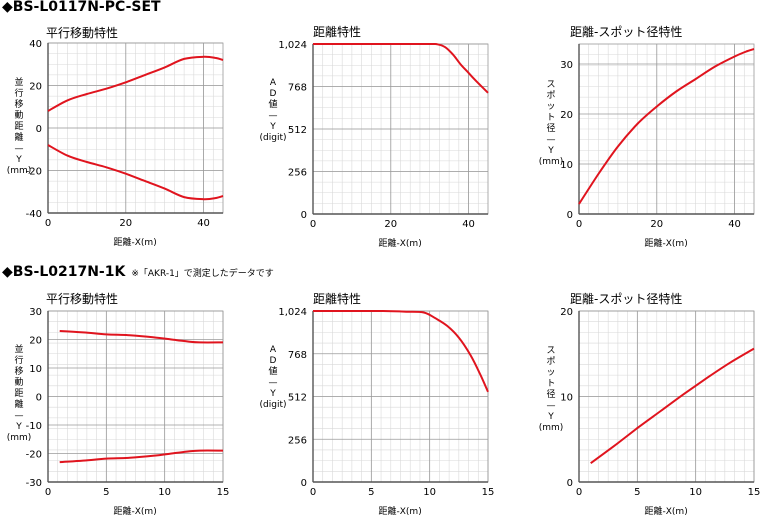 This screenshot has height=519, width=760. Describe the element at coordinates (34, 483) in the screenshot. I see `y-tick-label: -30` at that location.